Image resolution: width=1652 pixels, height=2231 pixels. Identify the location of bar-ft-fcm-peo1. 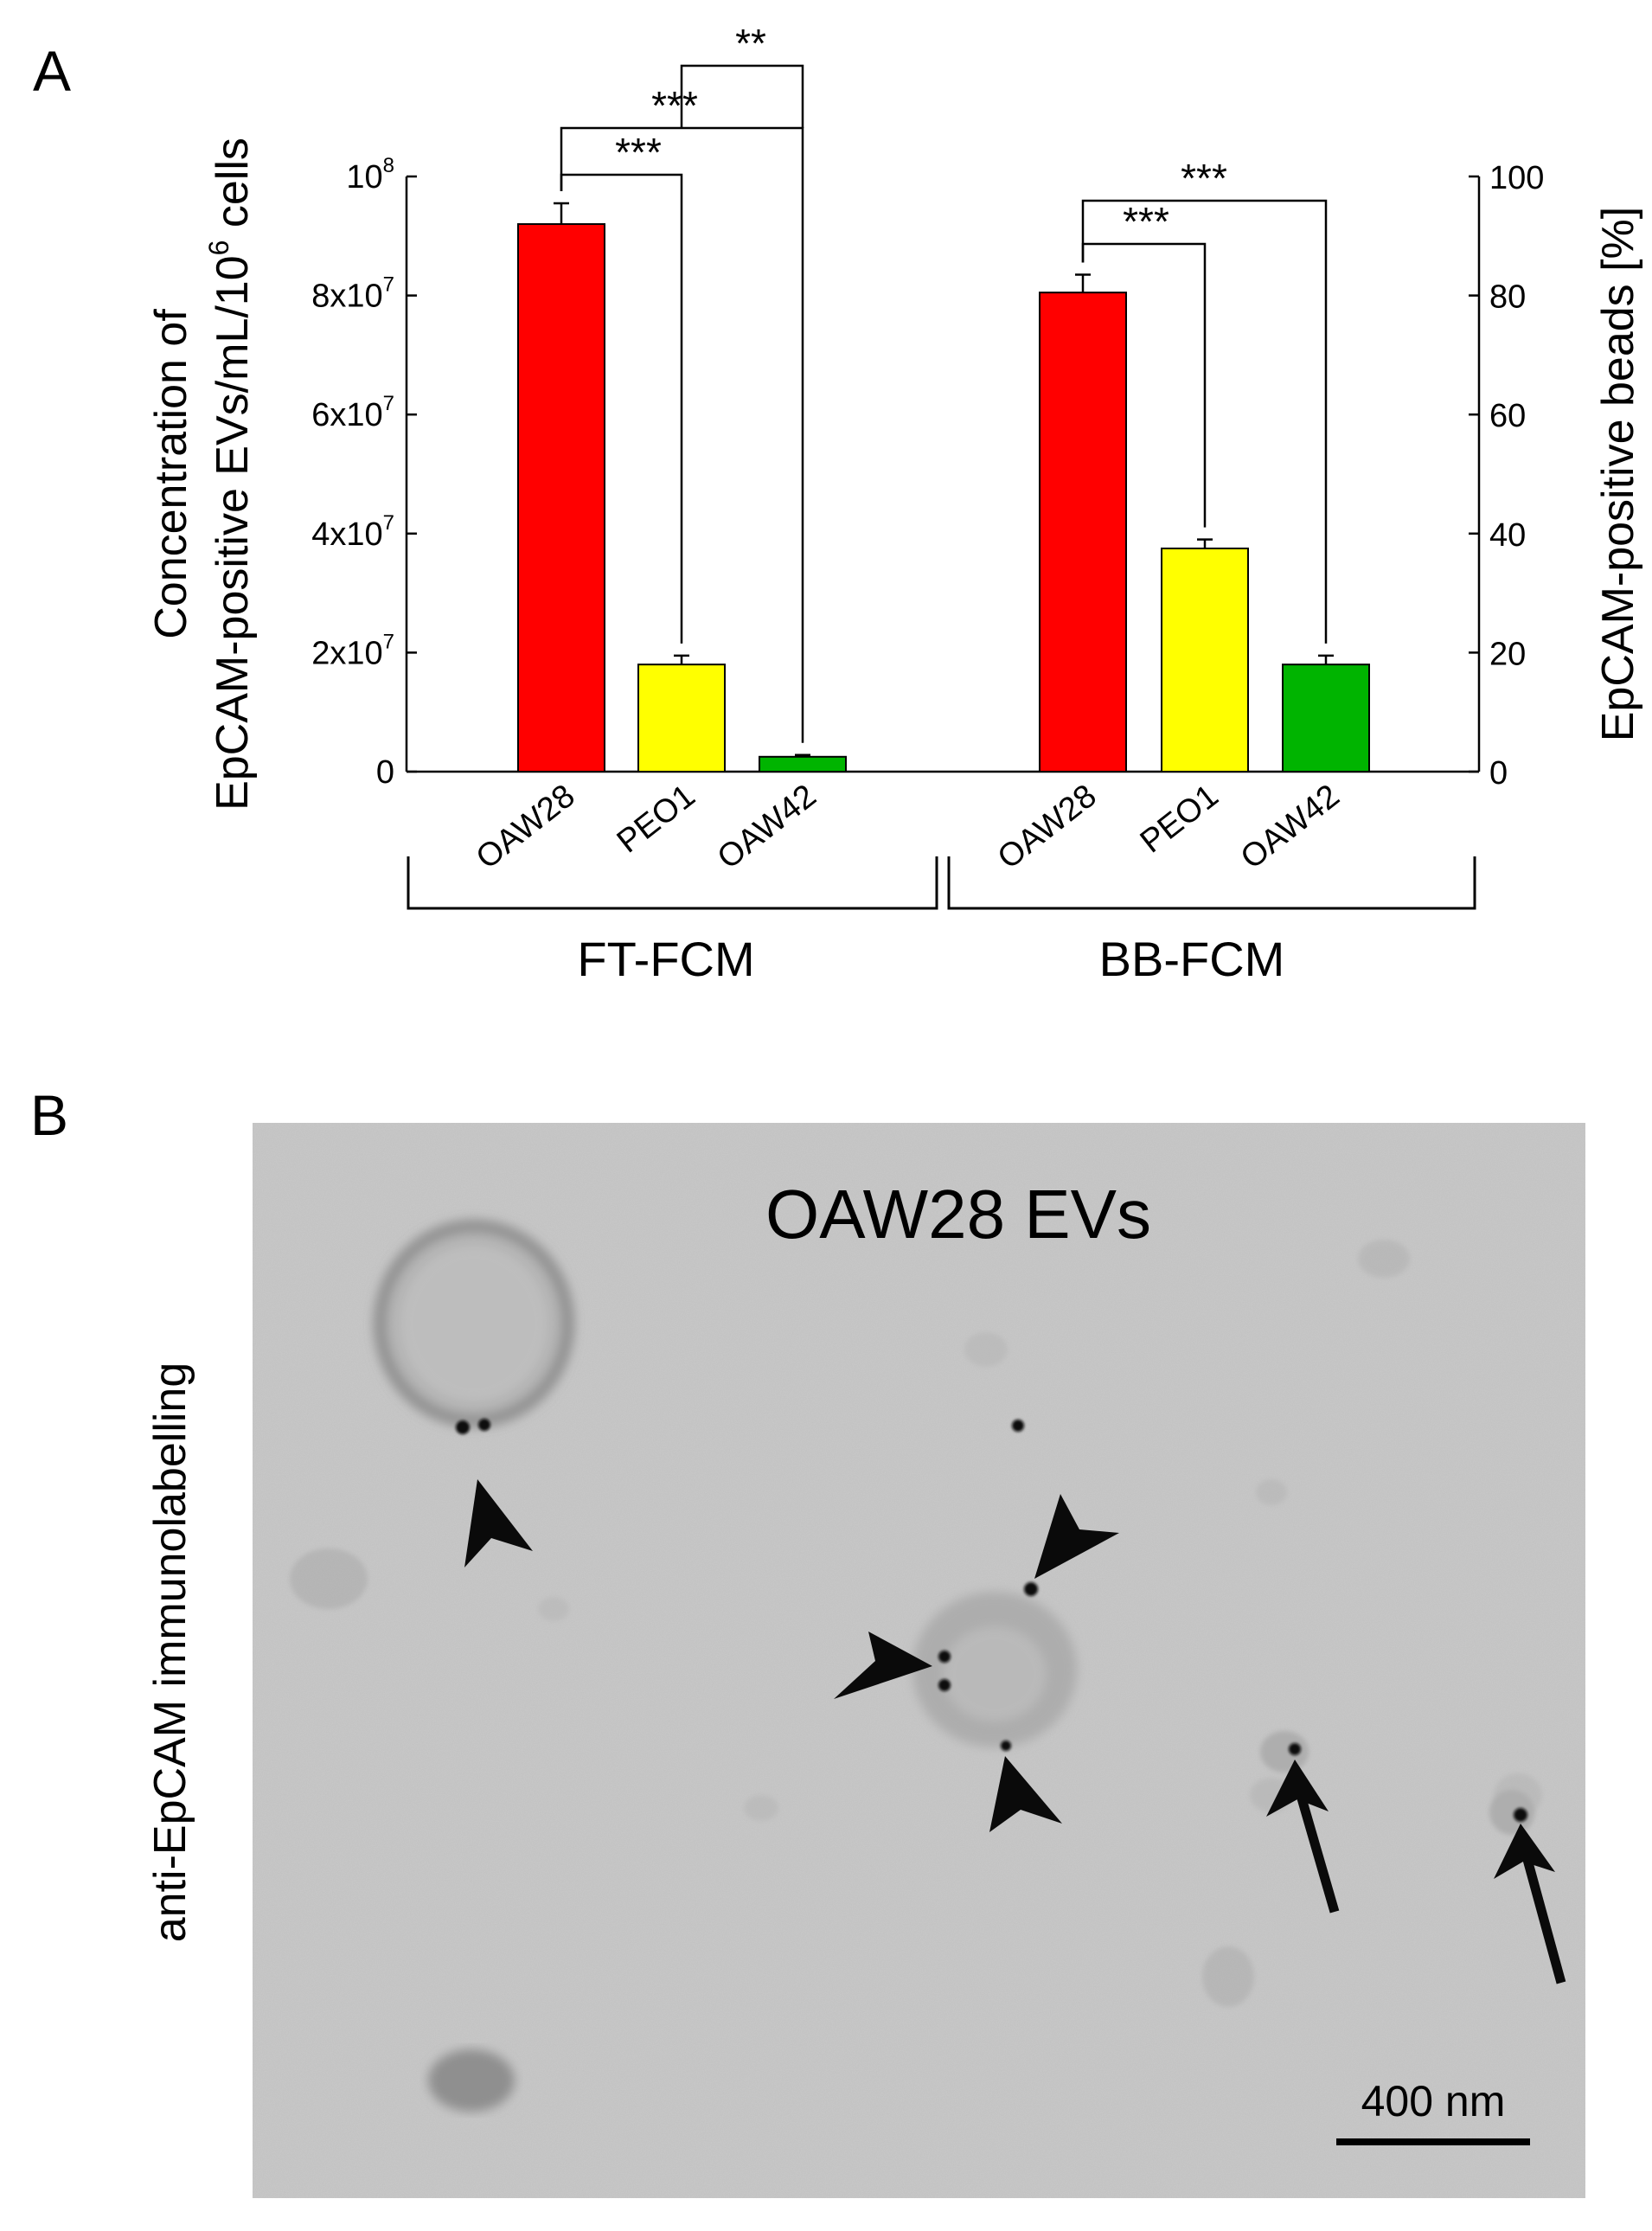
(681, 719).